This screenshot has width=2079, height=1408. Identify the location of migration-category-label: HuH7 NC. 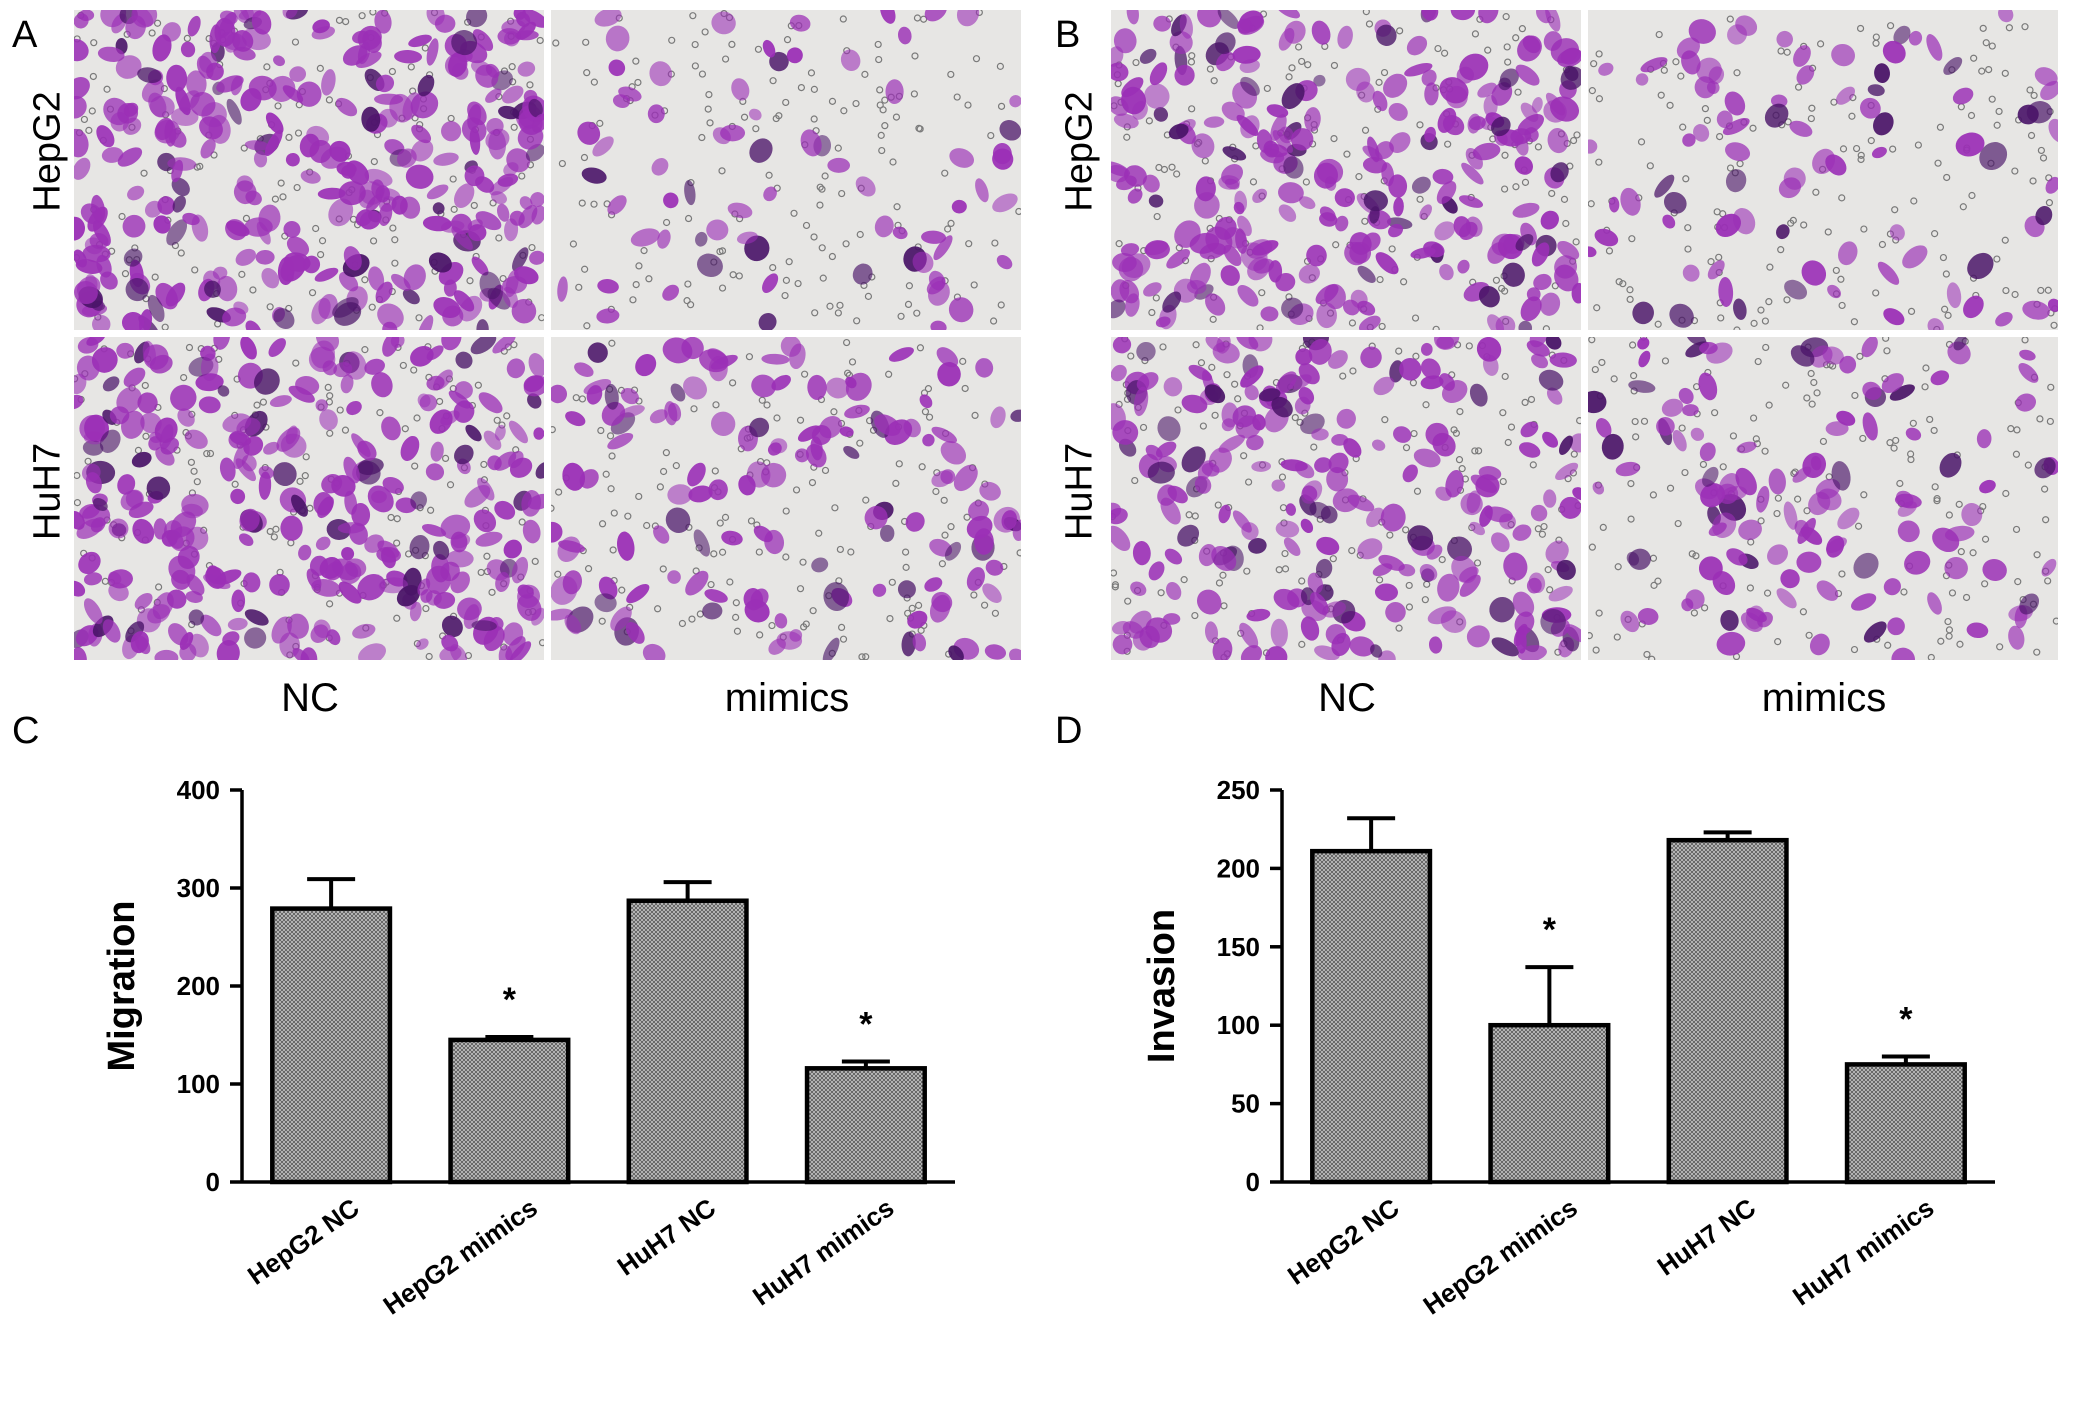
(667, 1236).